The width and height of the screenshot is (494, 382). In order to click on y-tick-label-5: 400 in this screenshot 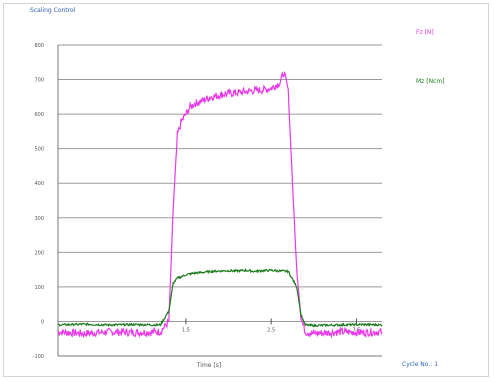, I will do `click(39, 184)`.